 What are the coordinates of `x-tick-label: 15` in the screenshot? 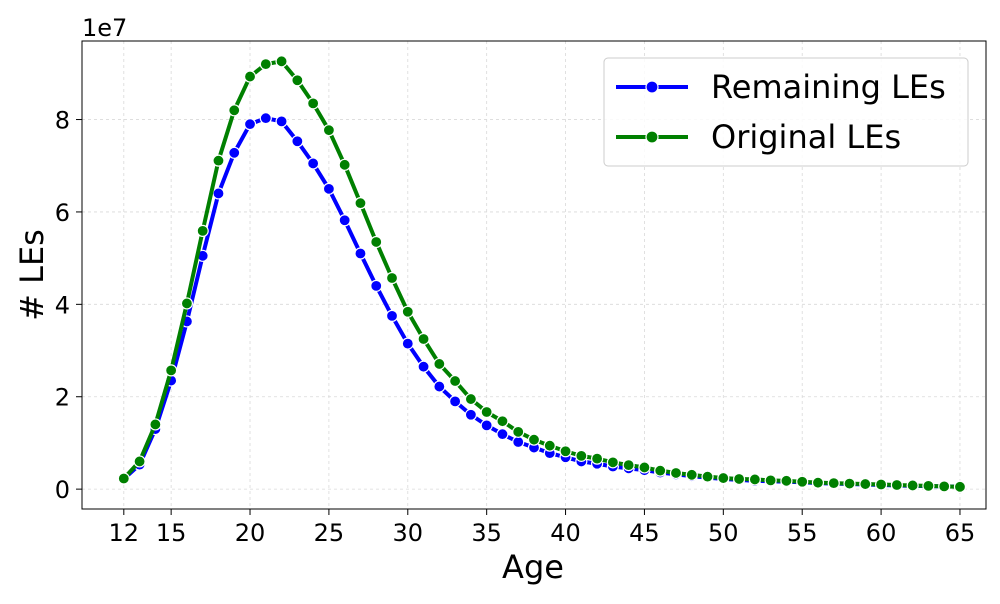 It's located at (171, 533).